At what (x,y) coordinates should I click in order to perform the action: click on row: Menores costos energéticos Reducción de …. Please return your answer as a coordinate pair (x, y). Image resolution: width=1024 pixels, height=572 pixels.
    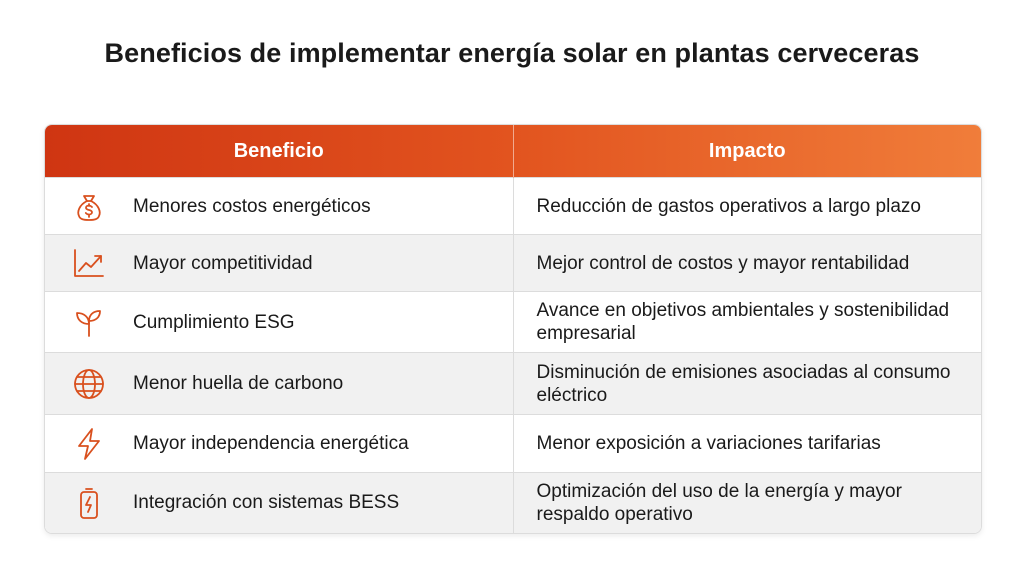
    Looking at the image, I should click on (513, 206).